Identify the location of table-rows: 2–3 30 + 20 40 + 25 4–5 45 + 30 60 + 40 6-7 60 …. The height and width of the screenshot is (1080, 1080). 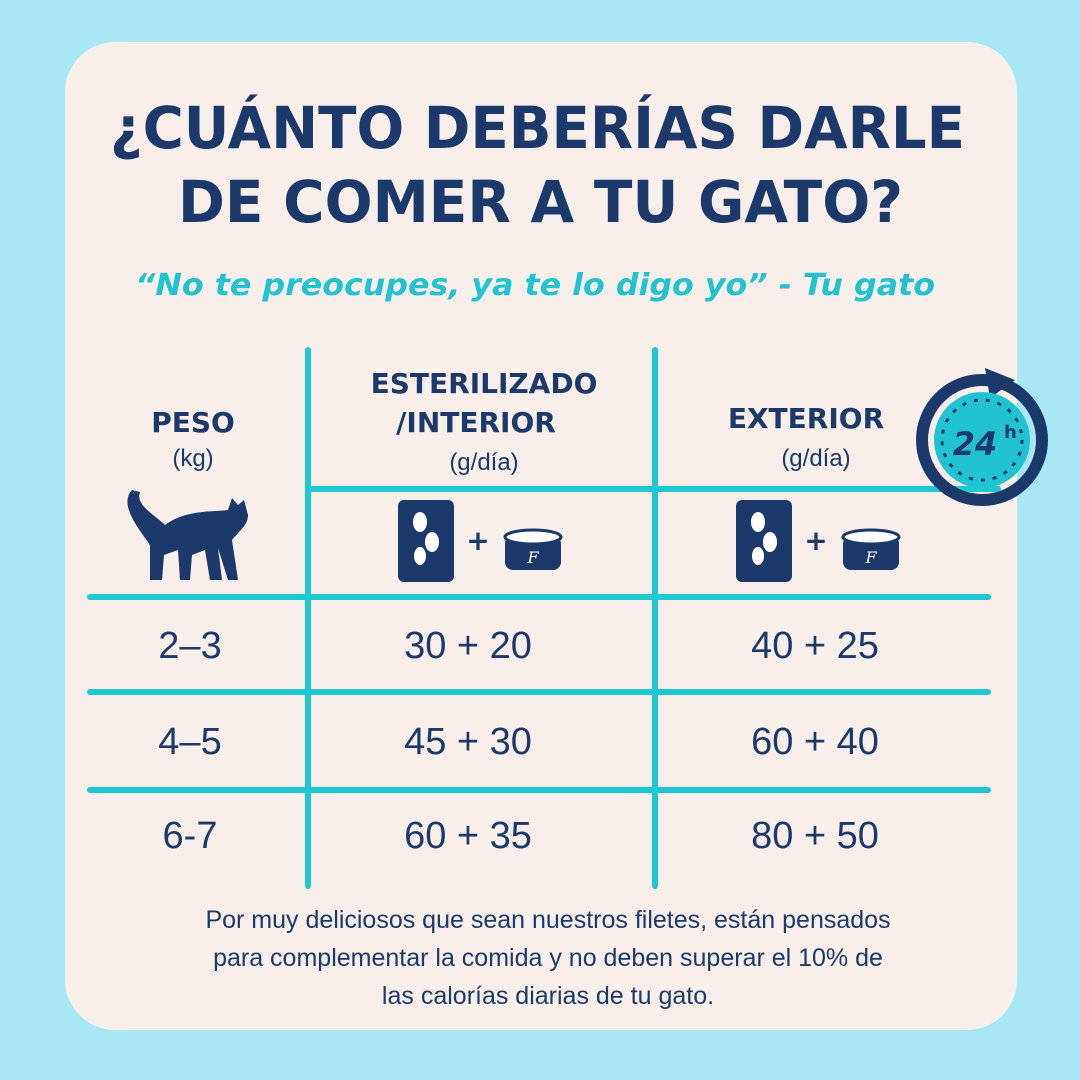
(518, 741).